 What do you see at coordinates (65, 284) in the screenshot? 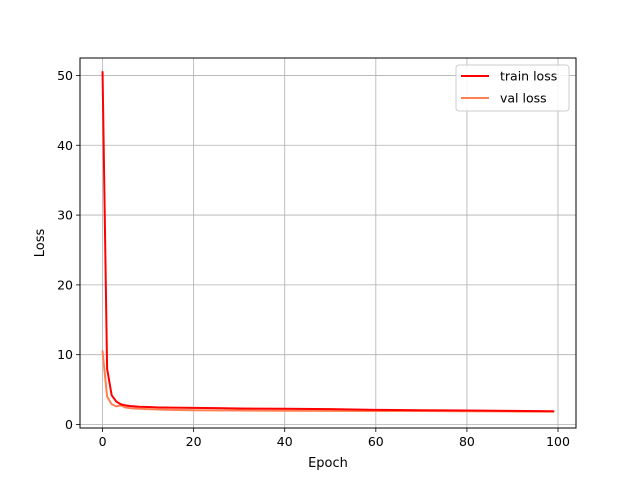
I see `y-tick-label: 20` at bounding box center [65, 284].